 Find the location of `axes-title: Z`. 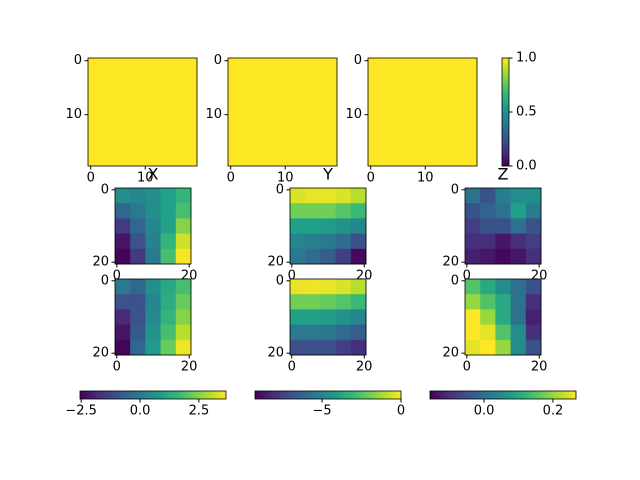

axes-title: Z is located at coordinates (503, 174).